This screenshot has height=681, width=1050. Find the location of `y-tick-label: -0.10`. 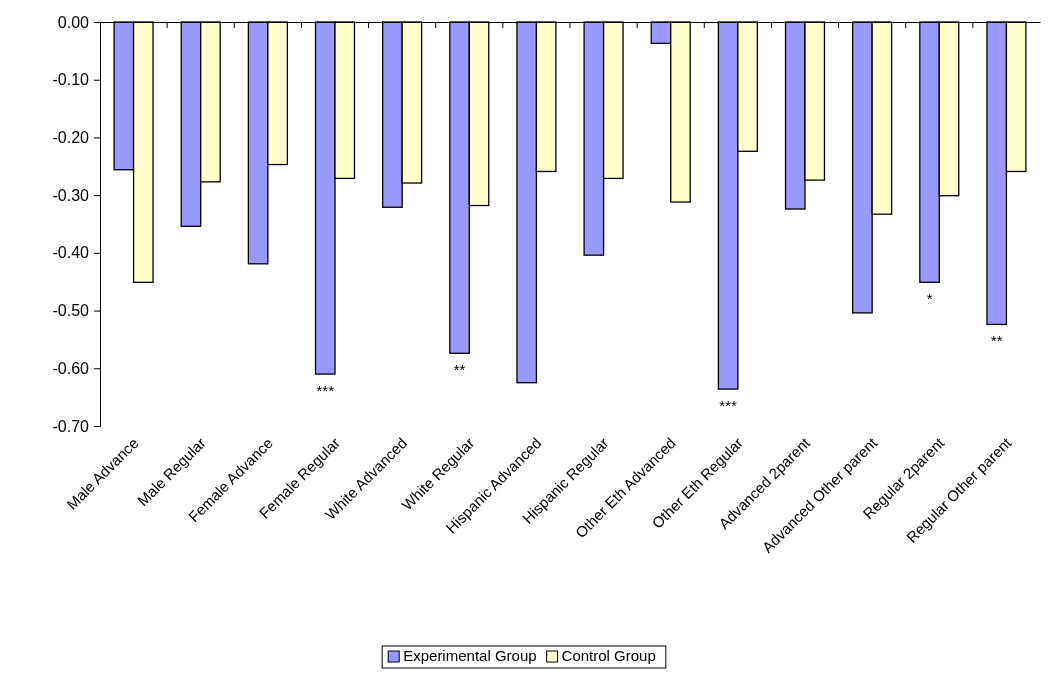

y-tick-label: -0.10 is located at coordinates (71, 80).